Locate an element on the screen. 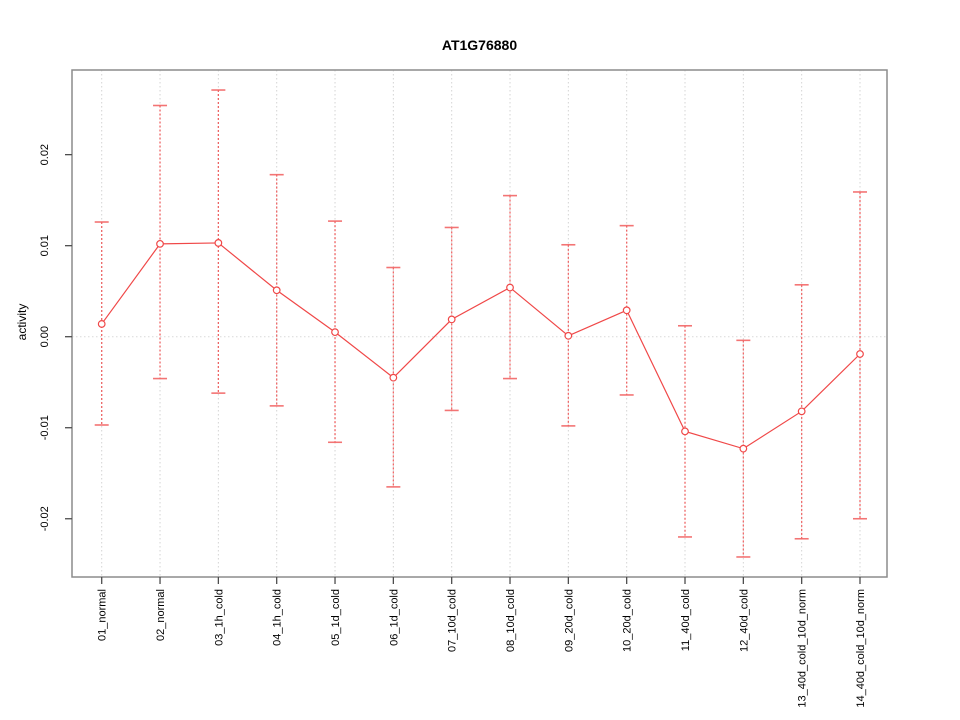  chart-title: AT1G76880 is located at coordinates (479, 45).